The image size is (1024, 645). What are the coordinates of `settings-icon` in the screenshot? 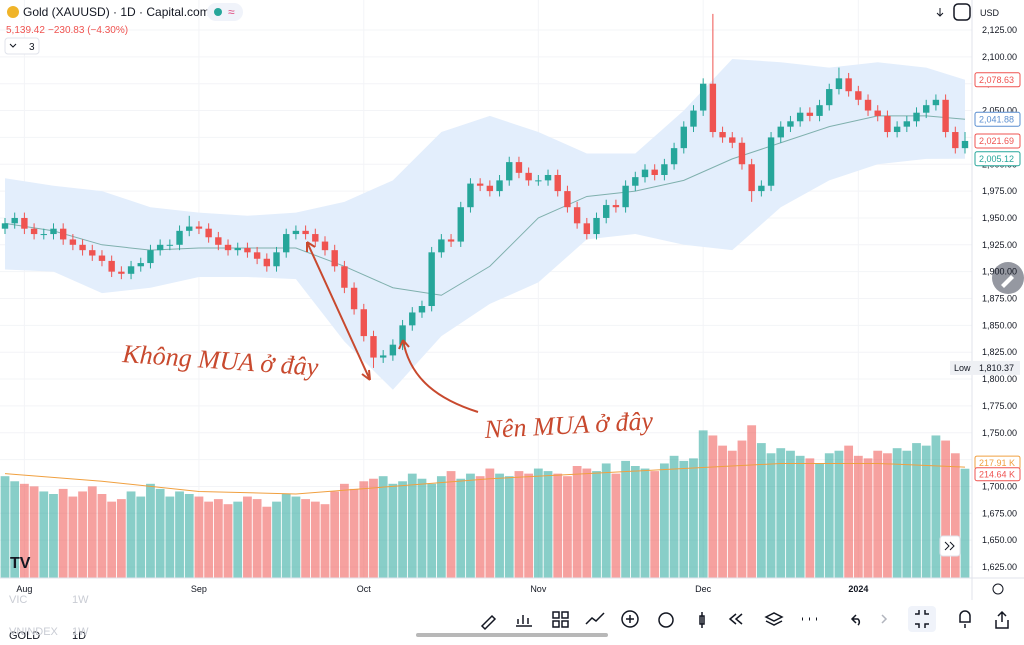 It's located at (998, 589).